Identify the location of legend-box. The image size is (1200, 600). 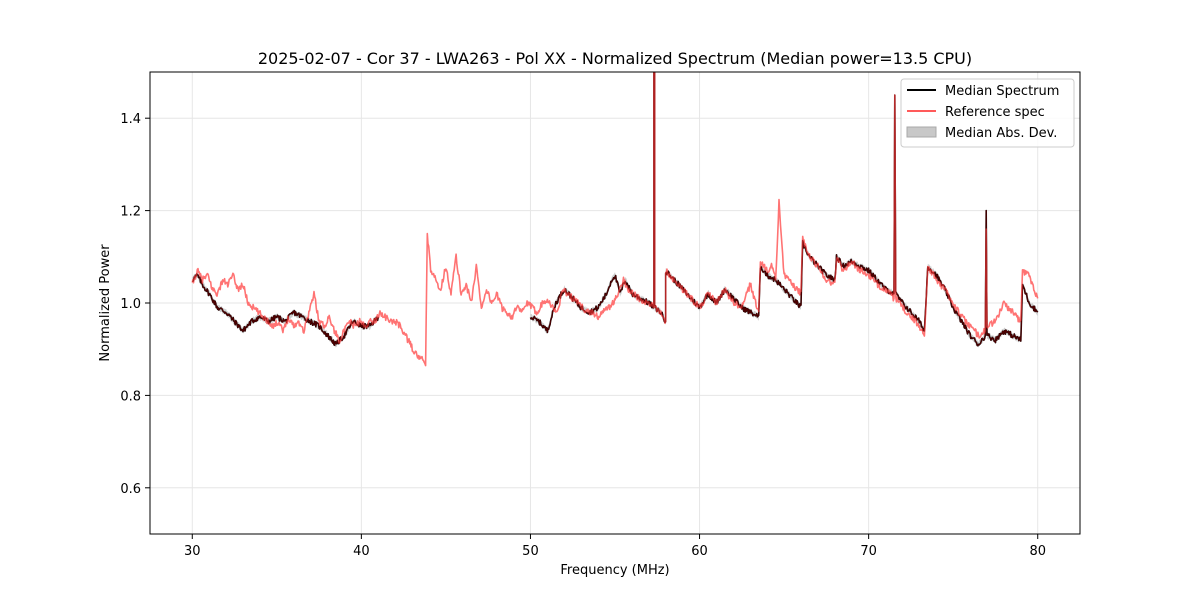
(987, 113).